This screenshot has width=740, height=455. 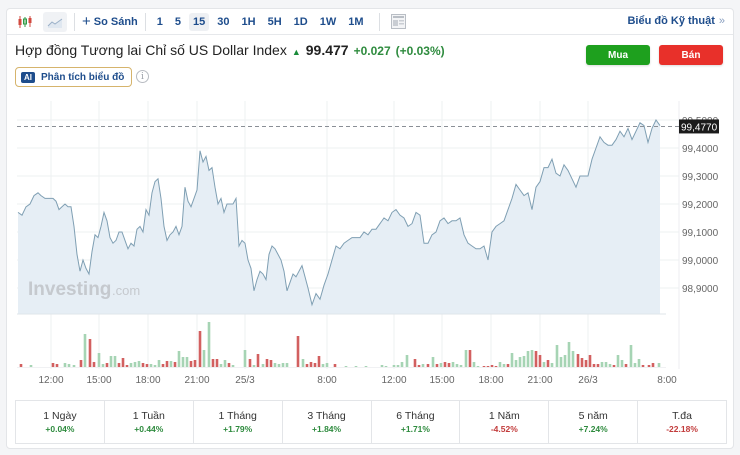 I want to click on compare-button: + So Sánh, so click(x=110, y=21).